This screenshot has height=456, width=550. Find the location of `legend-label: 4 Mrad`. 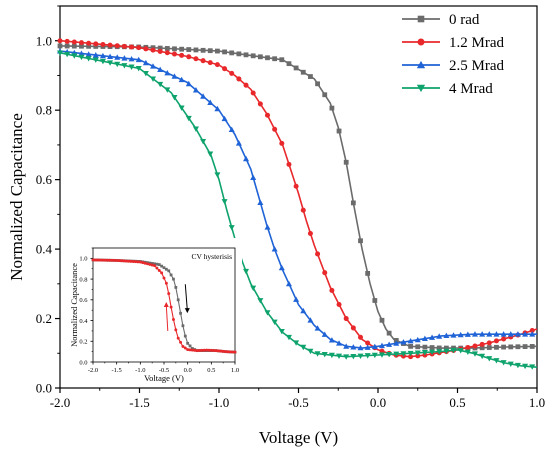

legend-label: 4 Mrad is located at coordinates (471, 89).